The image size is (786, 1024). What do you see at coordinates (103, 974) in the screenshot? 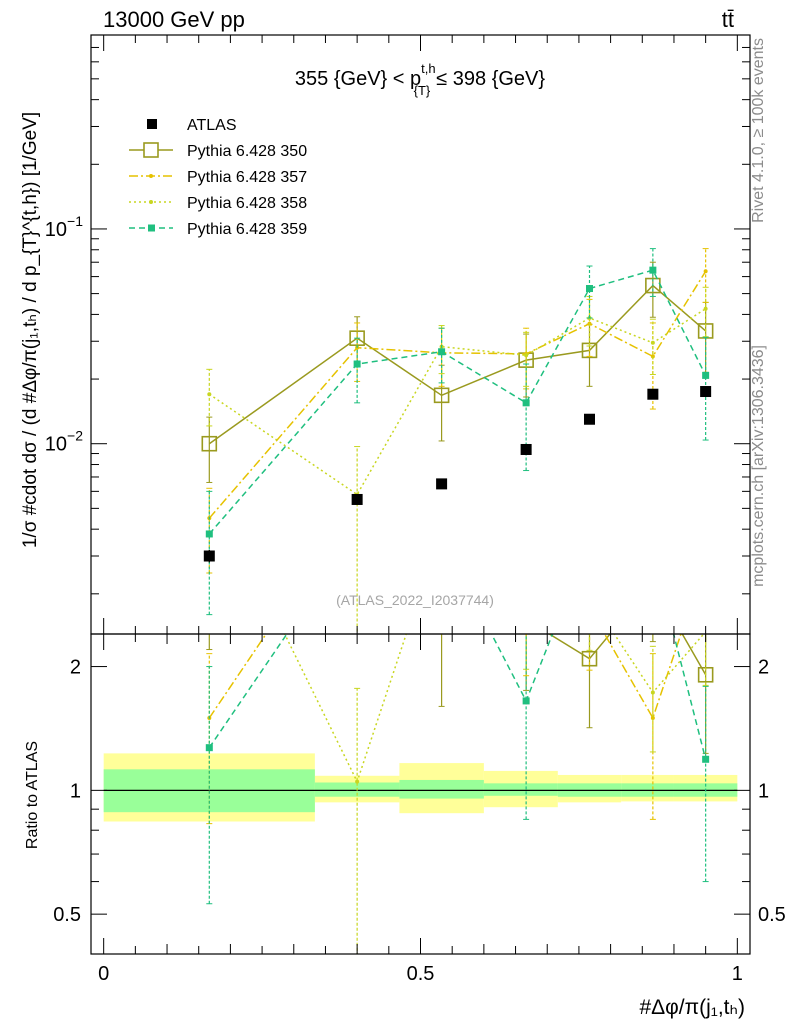
I see `x-tick-label: 0` at bounding box center [103, 974].